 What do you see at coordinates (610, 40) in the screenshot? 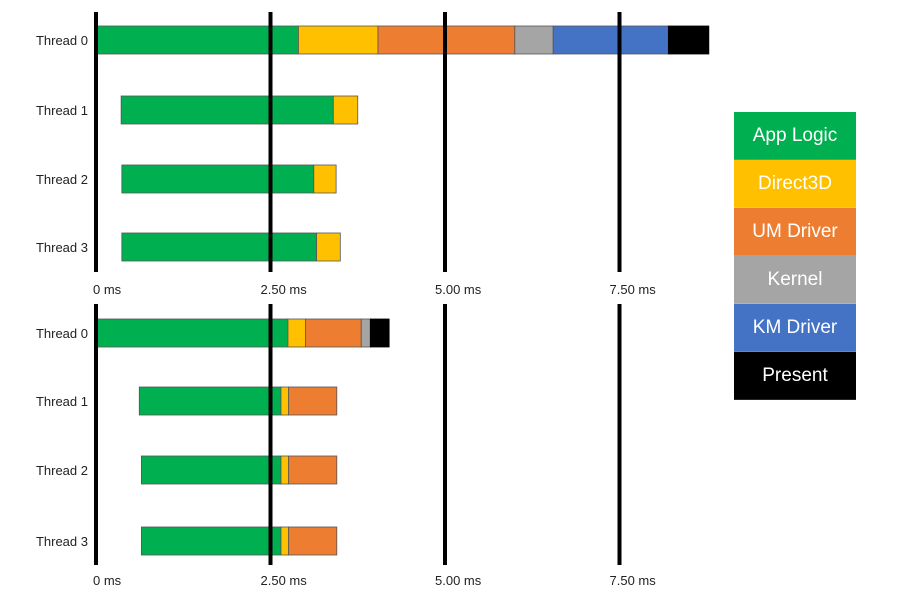
I see `bar-segment-km-driver` at bounding box center [610, 40].